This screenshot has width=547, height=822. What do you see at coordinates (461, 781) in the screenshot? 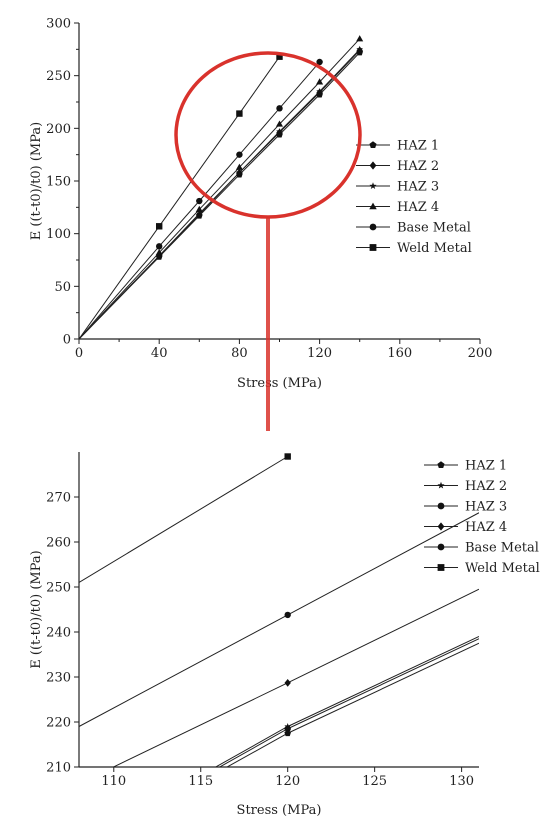
I see `x-tick-label: 130` at bounding box center [461, 781].